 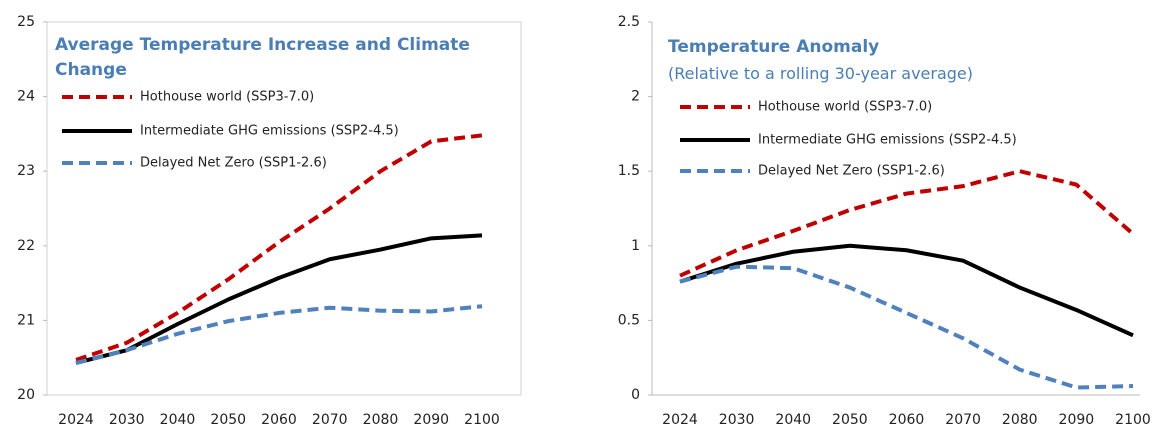 What do you see at coordinates (635, 395) in the screenshot?
I see `y-tick-label: 0` at bounding box center [635, 395].